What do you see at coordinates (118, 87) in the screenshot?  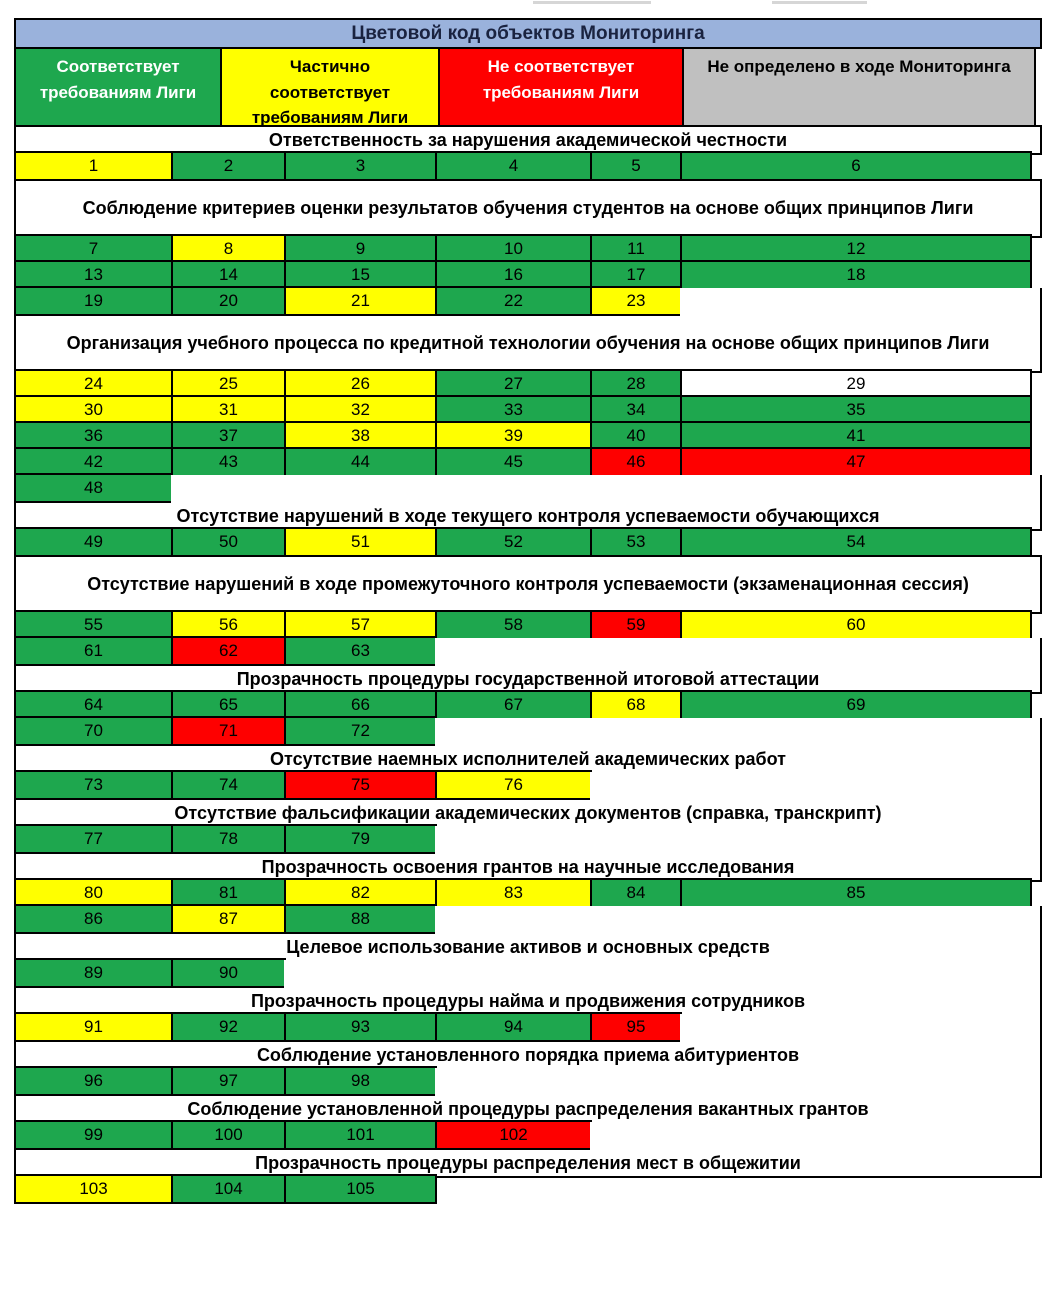 I see `legend-meets-requirements: Соответствует требованиям Лиги` at bounding box center [118, 87].